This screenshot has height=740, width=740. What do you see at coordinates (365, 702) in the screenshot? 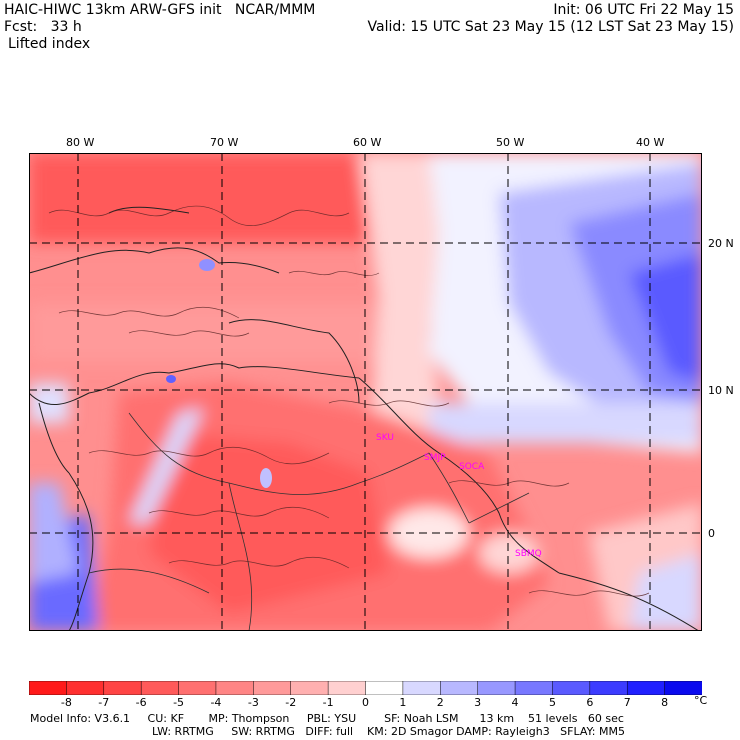
I see `colorbar-tick-label: 0` at bounding box center [365, 702].